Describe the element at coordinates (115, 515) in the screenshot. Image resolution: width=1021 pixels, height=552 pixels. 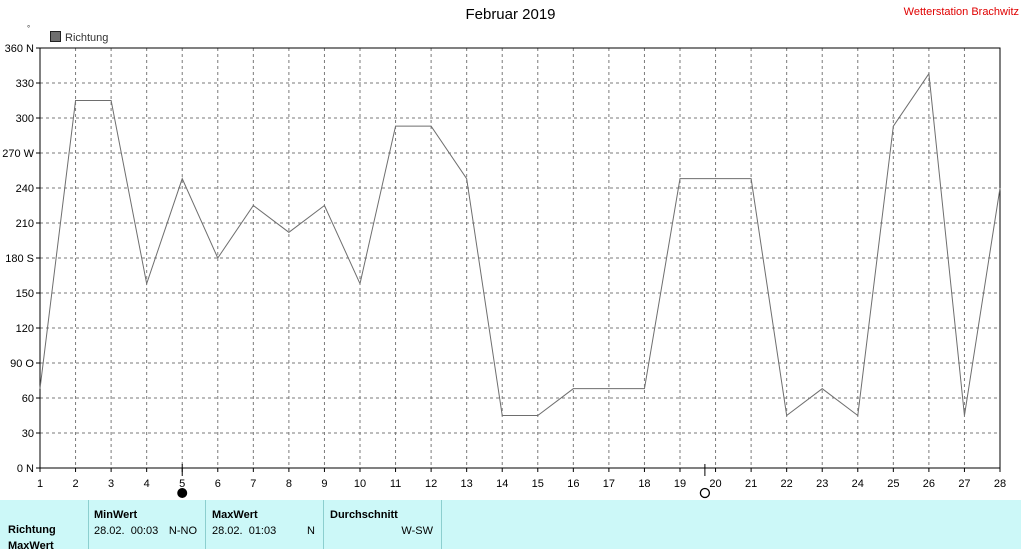
I see `summary-min-header: MinWert` at that location.